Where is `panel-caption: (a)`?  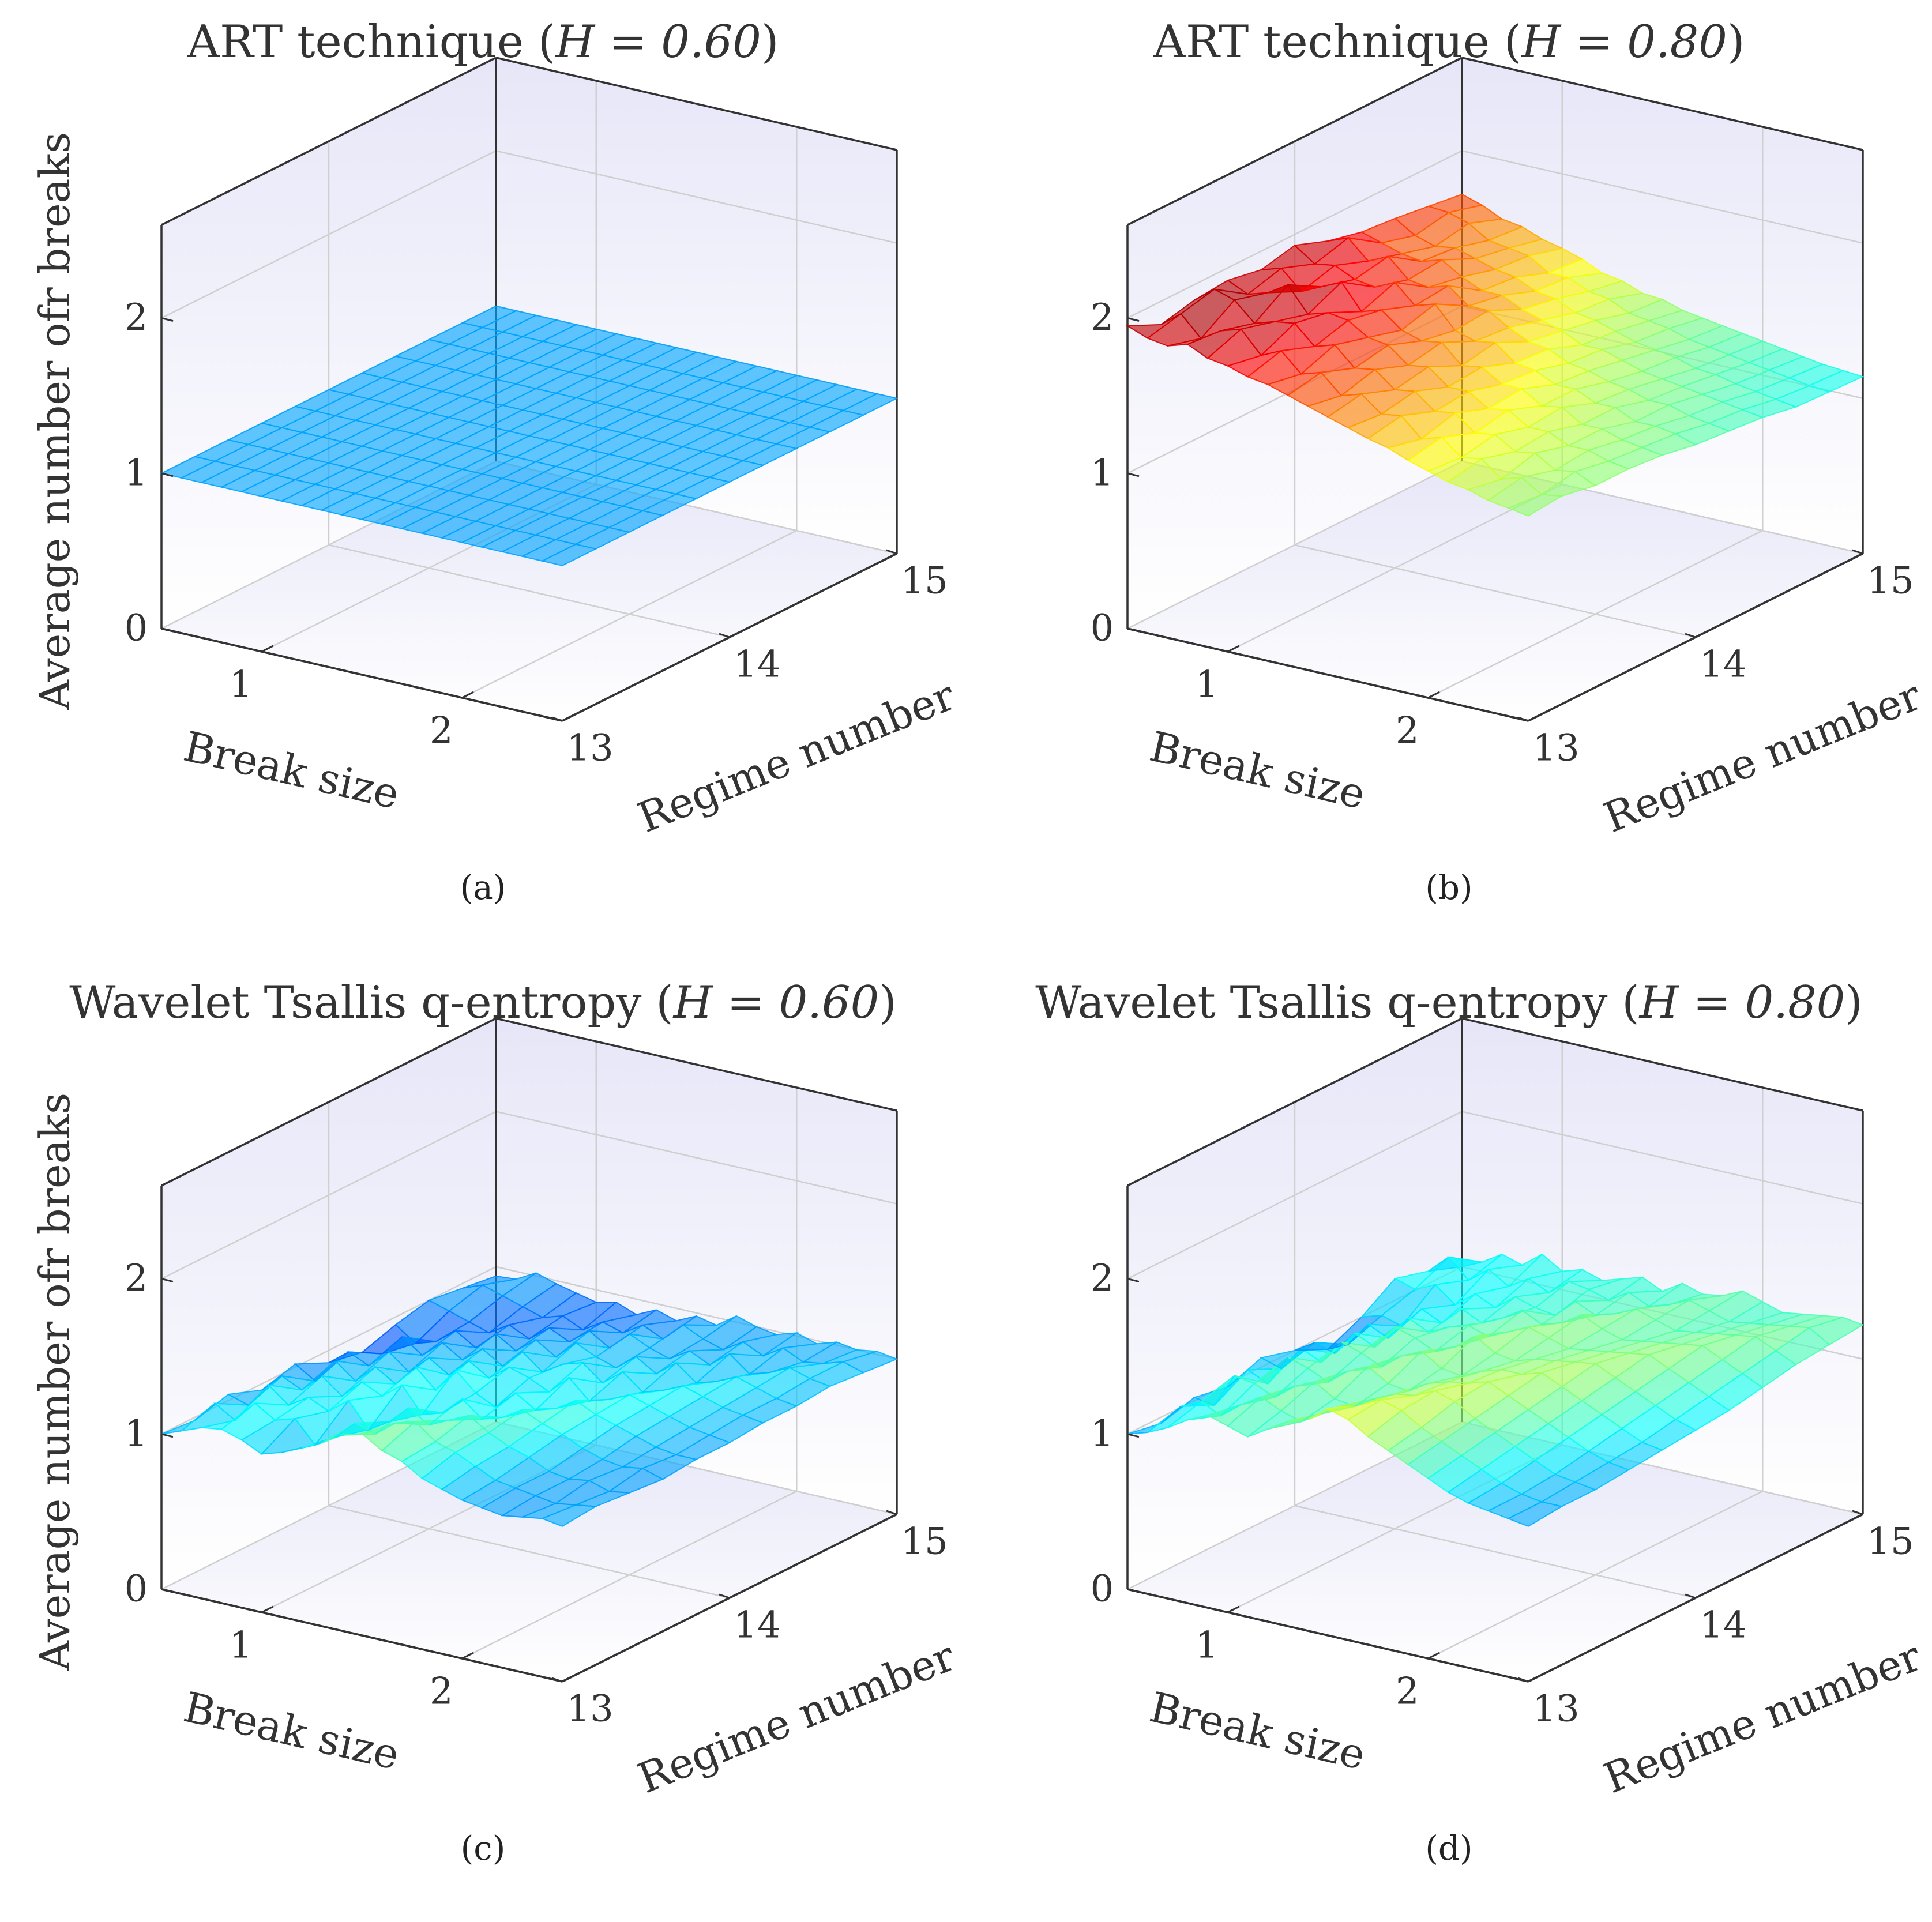 panel-caption: (a) is located at coordinates (483, 887).